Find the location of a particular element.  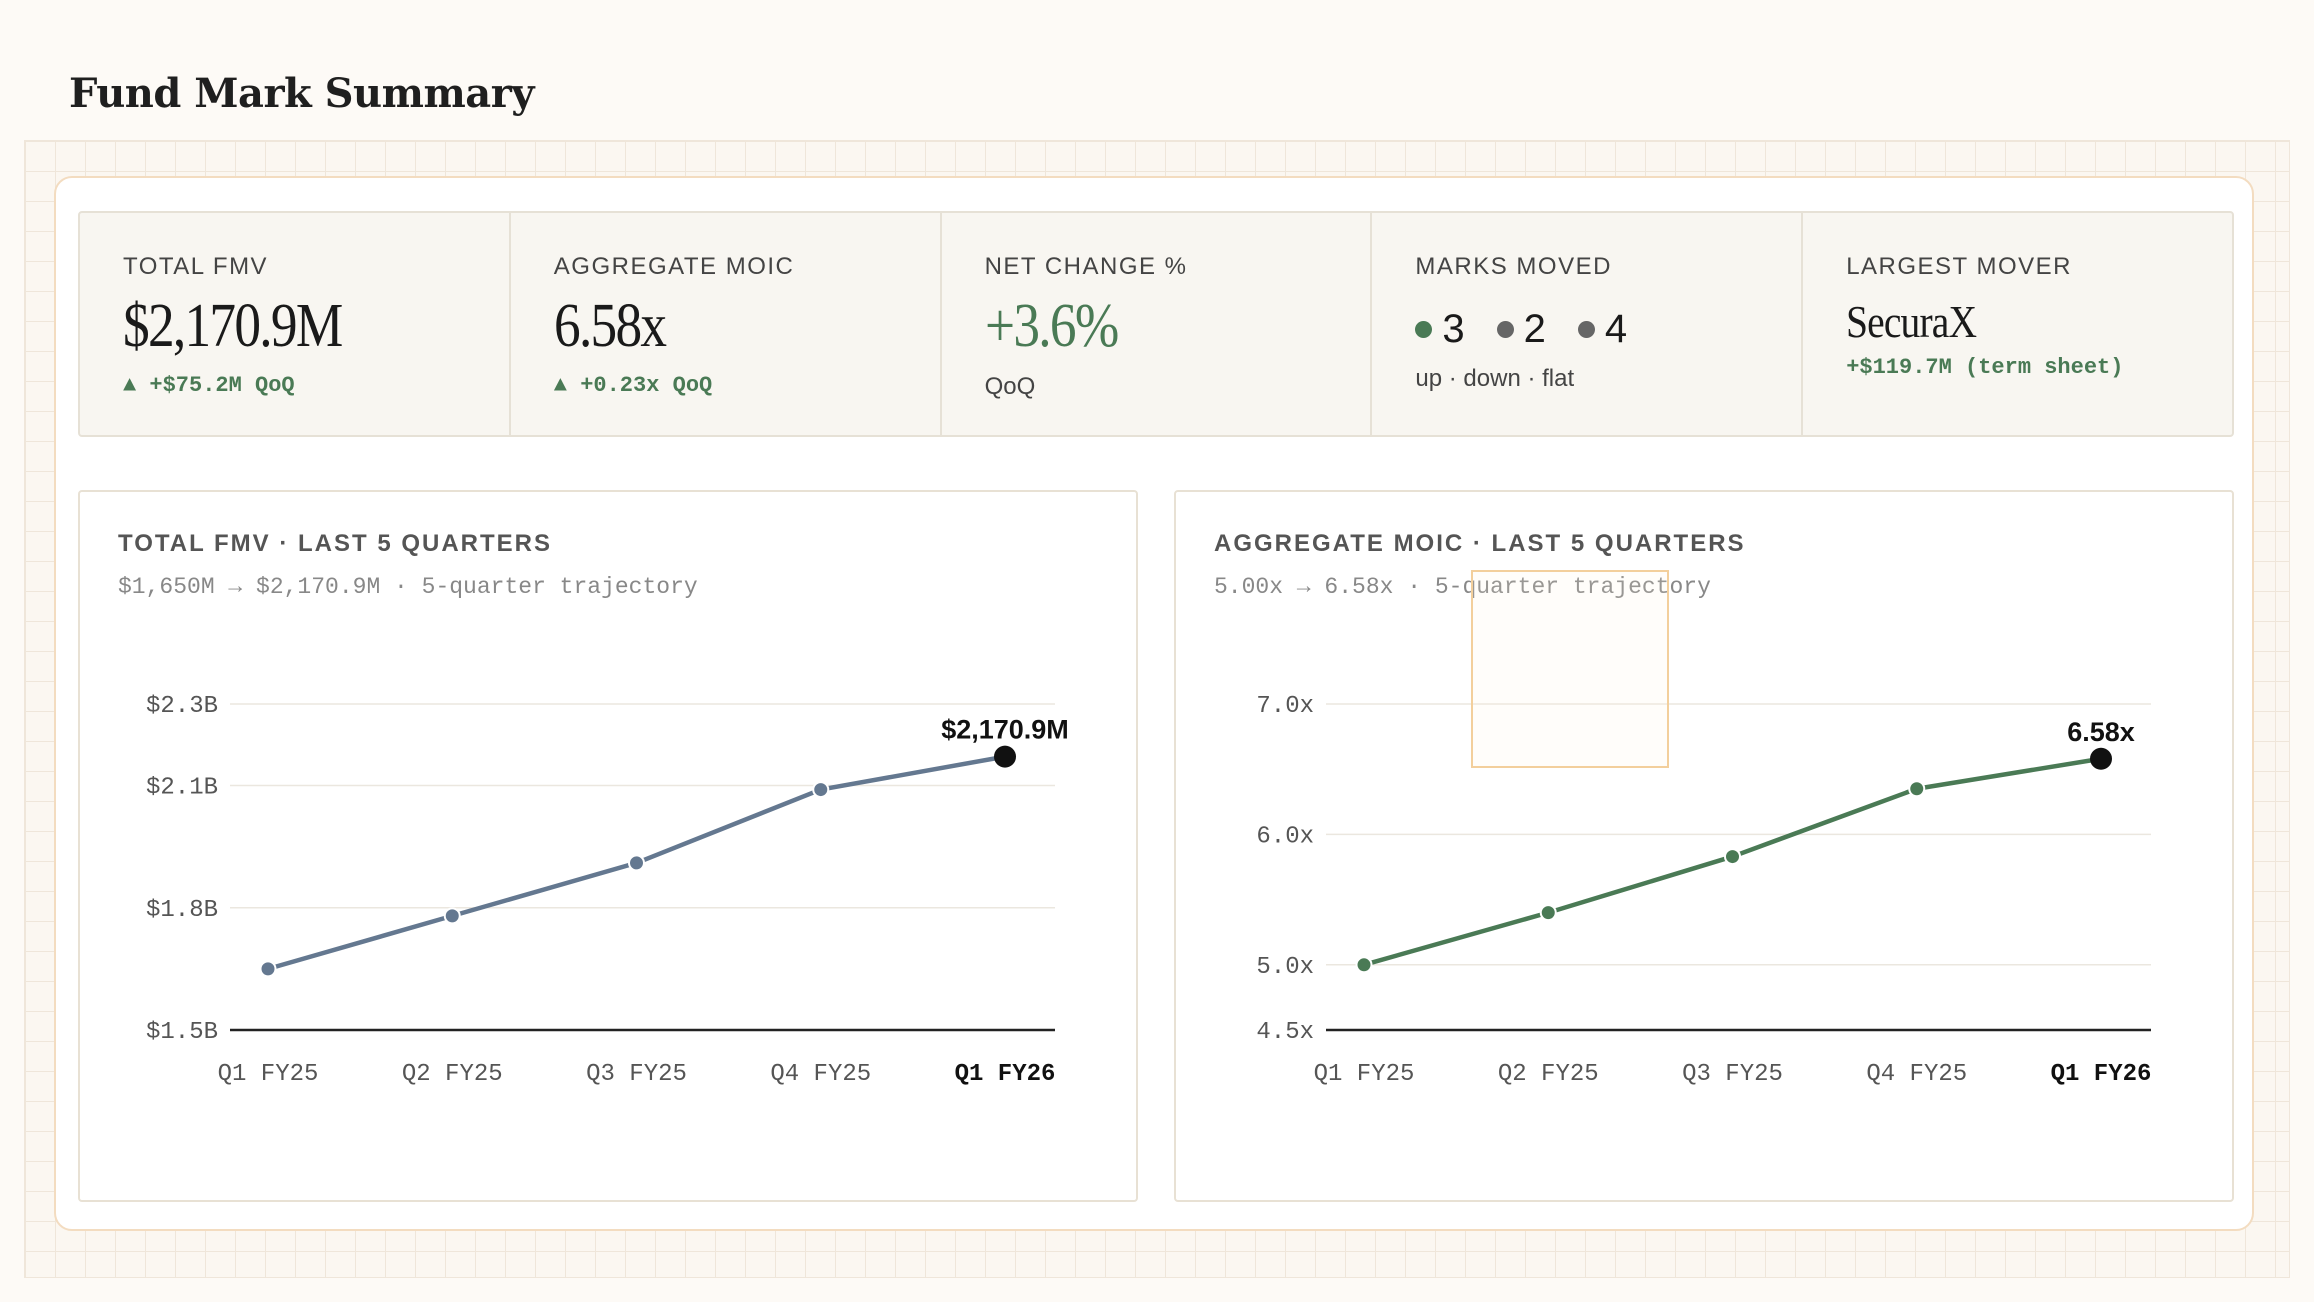

kpi-total-fmv: TOTAL FMV $2,170.9M ▲ +$75.2M QoQ is located at coordinates (295, 324).